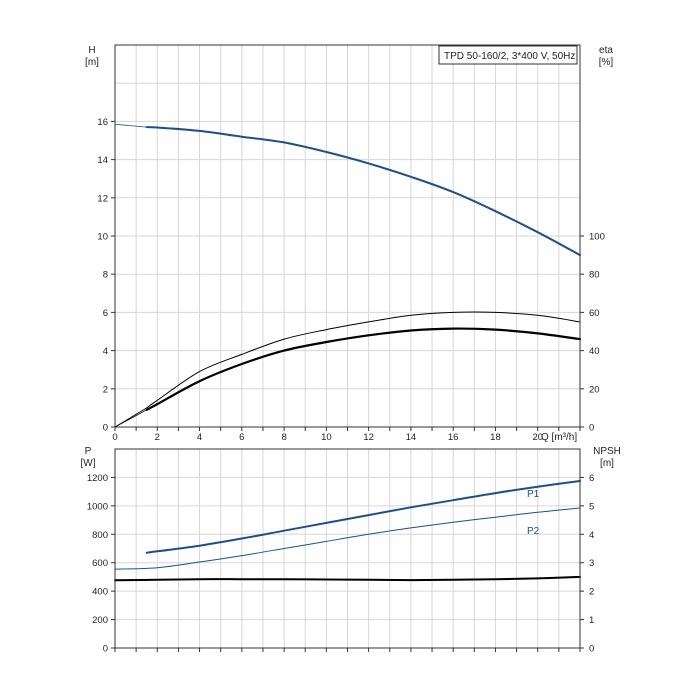  I want to click on h-axis-label: H, so click(91, 50).